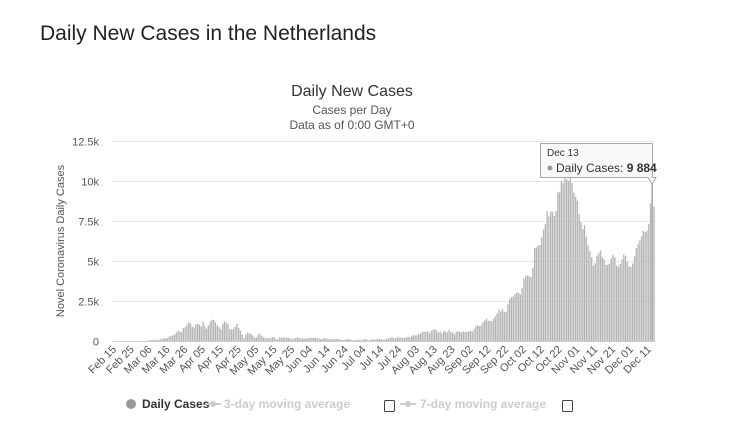 This screenshot has width=740, height=431. I want to click on checkbox-7-day-average, so click(567, 406).